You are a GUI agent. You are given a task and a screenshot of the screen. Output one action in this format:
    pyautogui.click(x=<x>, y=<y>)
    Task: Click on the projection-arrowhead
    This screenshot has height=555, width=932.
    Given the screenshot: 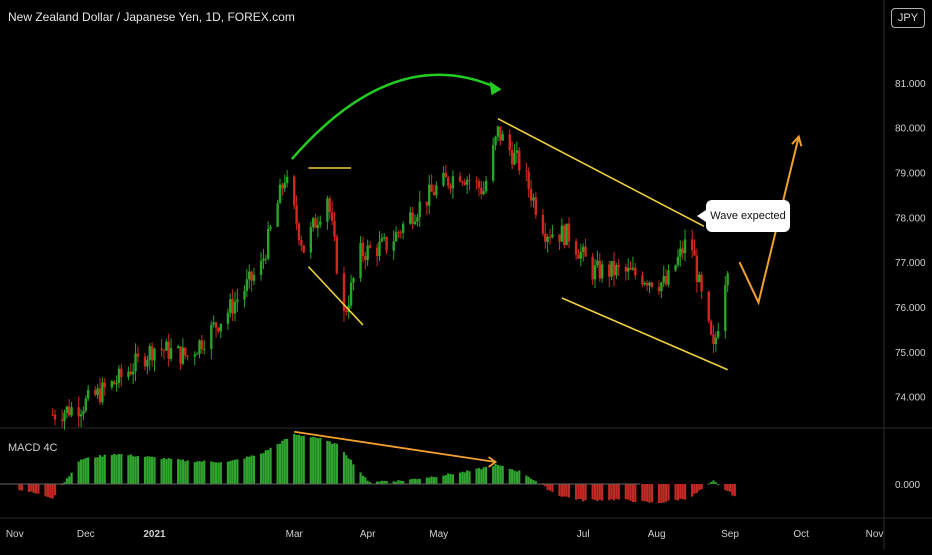 What is the action you would take?
    pyautogui.click(x=797, y=140)
    